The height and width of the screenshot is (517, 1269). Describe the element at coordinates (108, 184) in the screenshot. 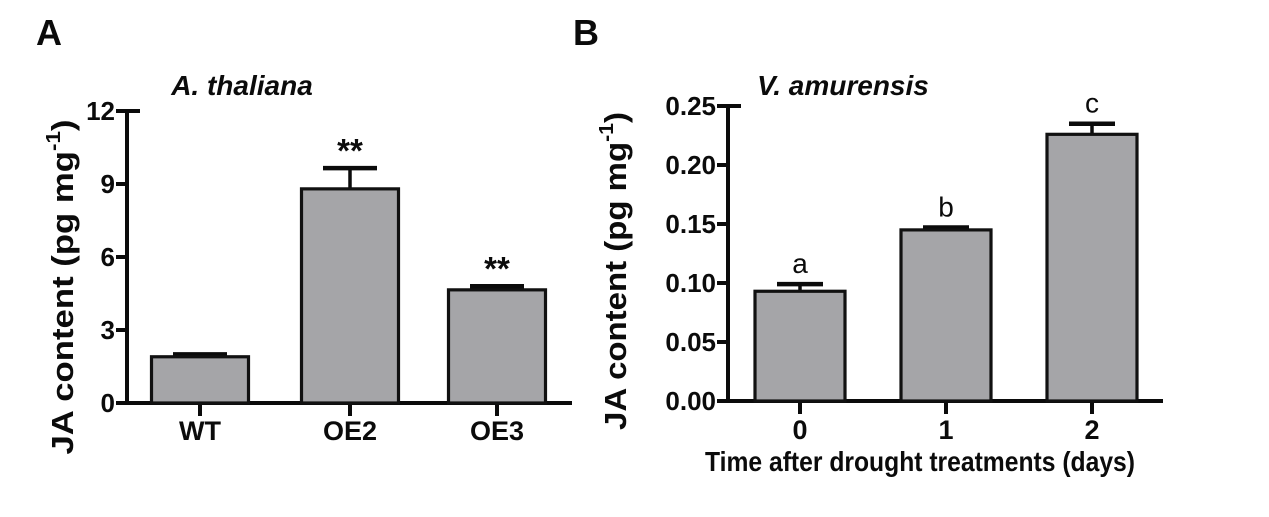

I see `y-tick-label: 9` at that location.